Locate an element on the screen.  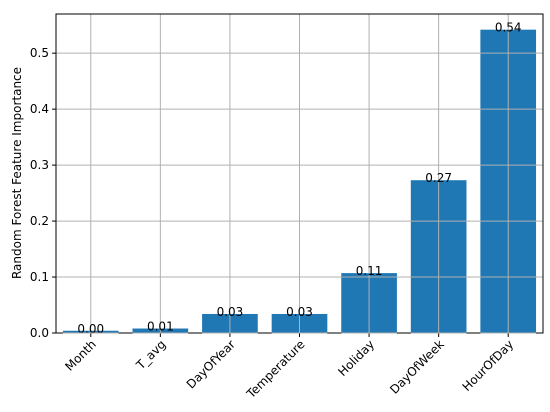
bar-value-label: 0.11 is located at coordinates (369, 271).